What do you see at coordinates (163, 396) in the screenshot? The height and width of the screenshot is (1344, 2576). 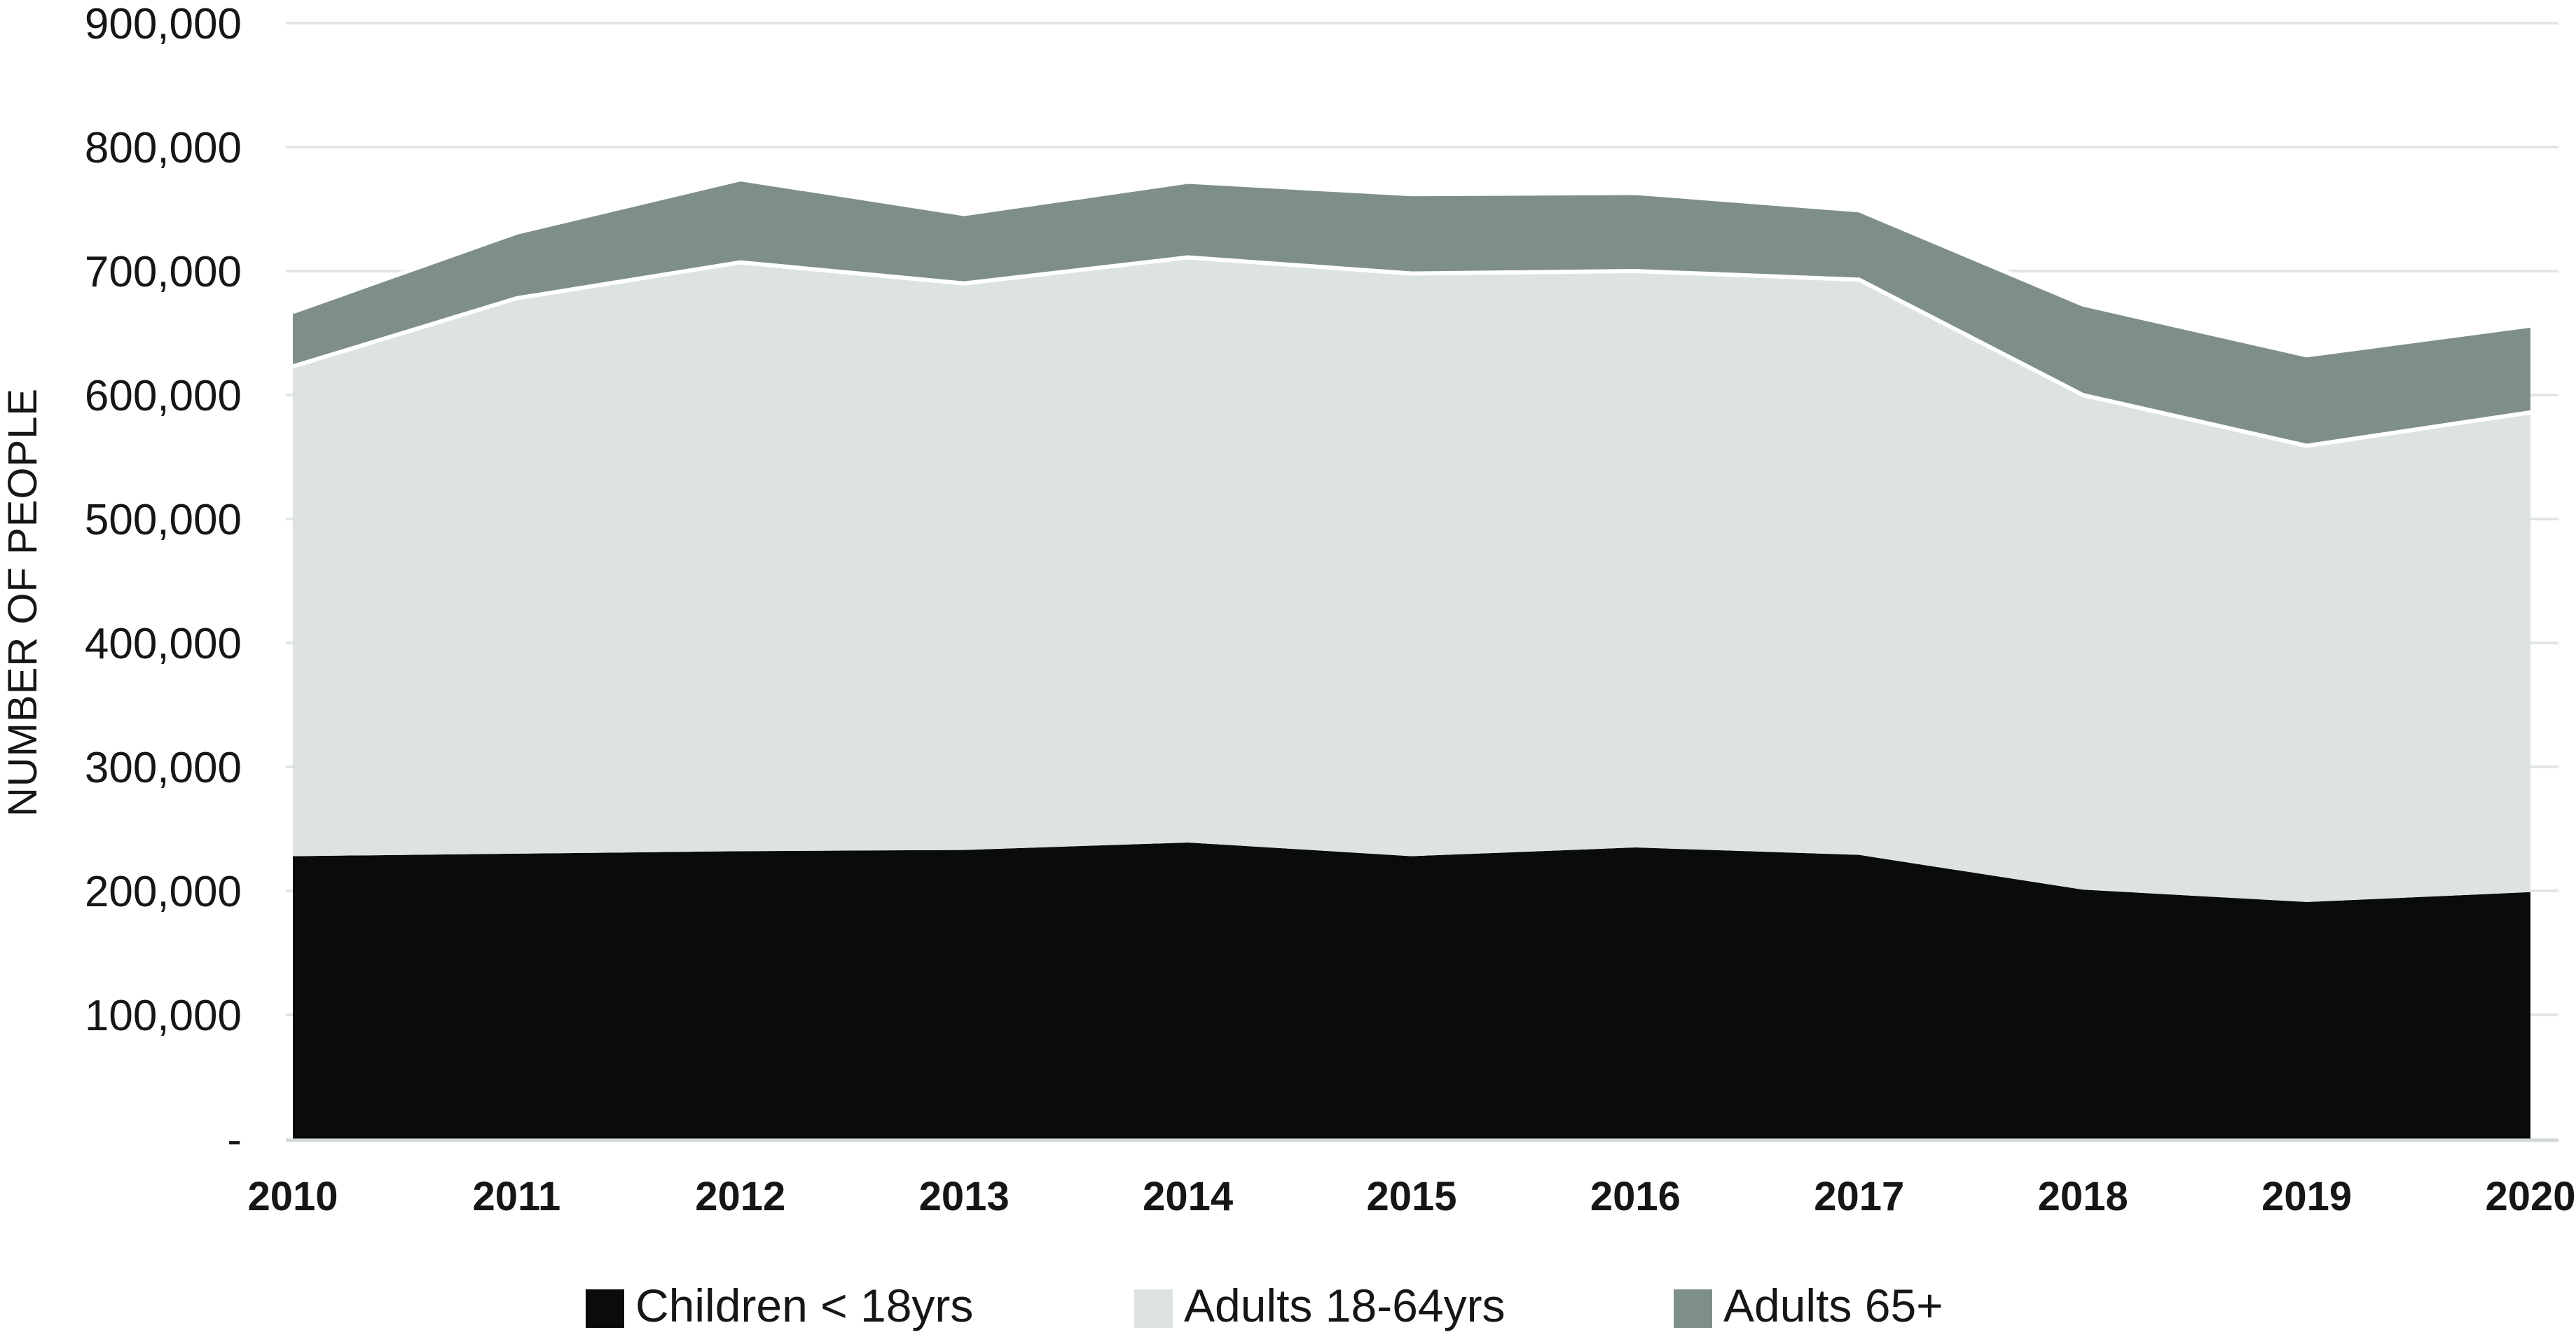 I see `y-tick-label-600000: 600,000` at bounding box center [163, 396].